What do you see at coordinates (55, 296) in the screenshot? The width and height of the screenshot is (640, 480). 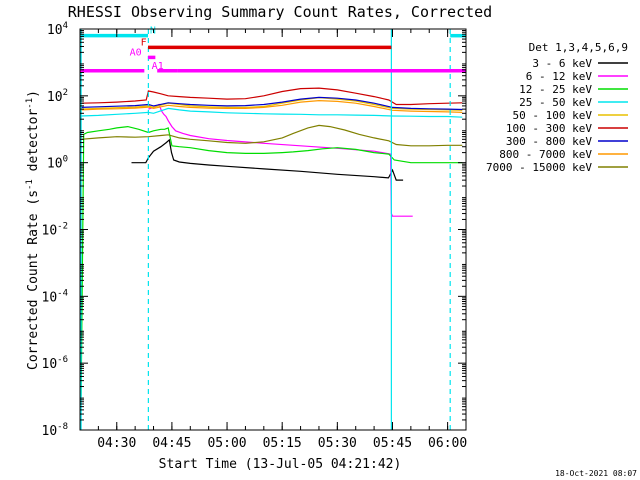 I see `y-tick-label-3: 10⁻⁴` at bounding box center [55, 296].